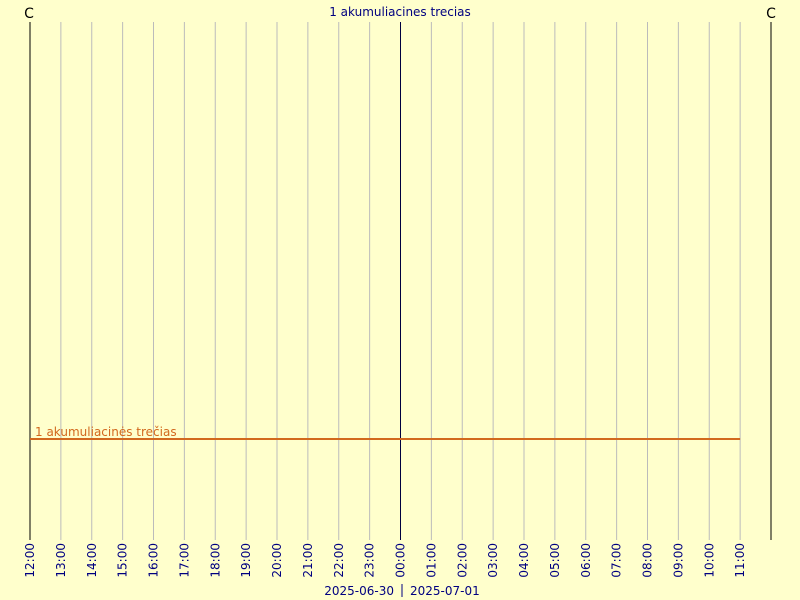 This screenshot has height=600, width=800. I want to click on x-tick-label: 14:00, so click(92, 560).